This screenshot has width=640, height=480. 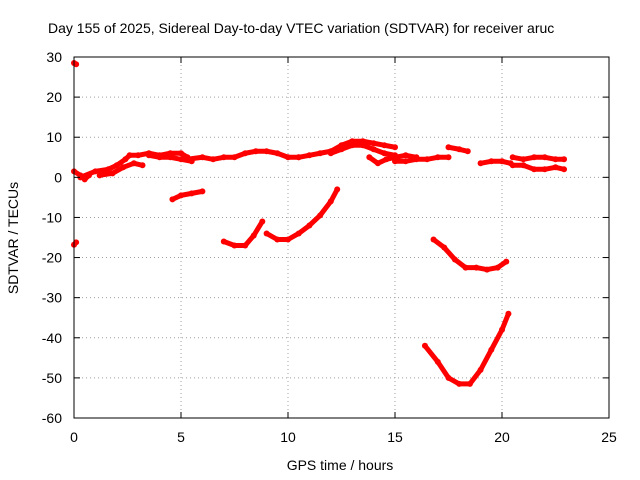 What do you see at coordinates (52, 338) in the screenshot?
I see `y-tick-label: -40` at bounding box center [52, 338].